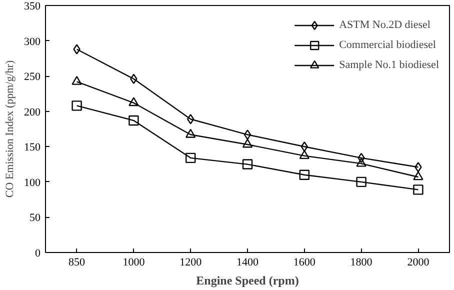  Describe the element at coordinates (32, 77) in the screenshot. I see `y-tick-label: 250` at that location.